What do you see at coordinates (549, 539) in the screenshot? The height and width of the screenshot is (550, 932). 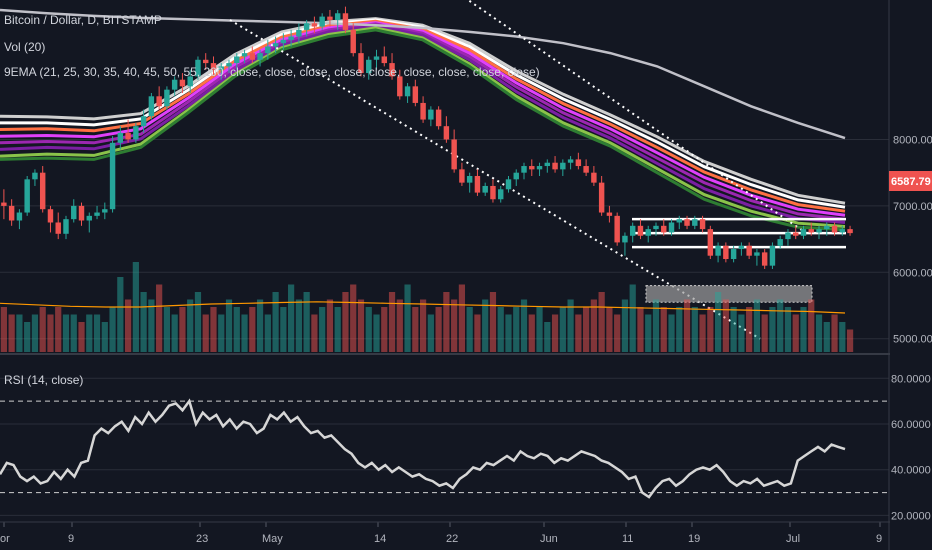 I see `time-tick-label: Jun` at bounding box center [549, 539].